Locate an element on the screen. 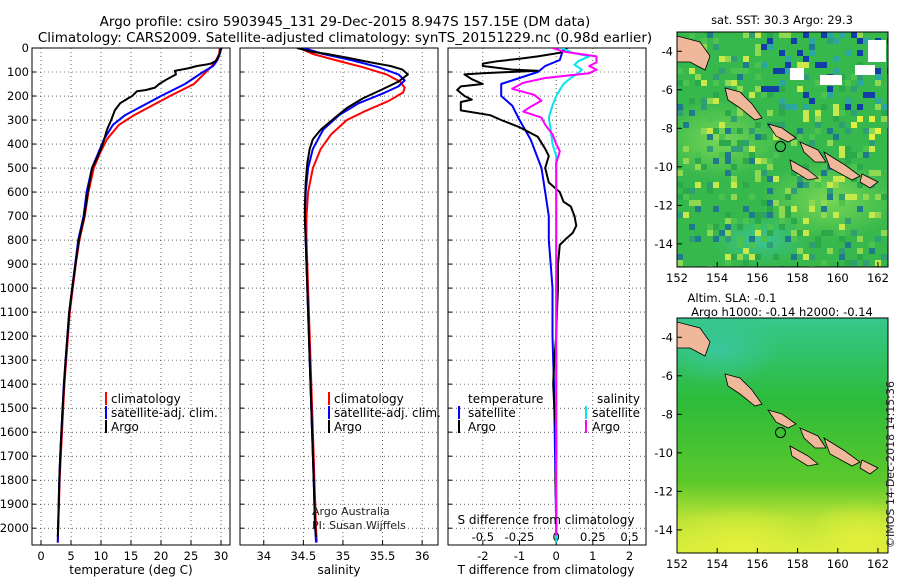 This screenshot has width=900, height=580. legend-label-sal-argo: Argo is located at coordinates (606, 427).